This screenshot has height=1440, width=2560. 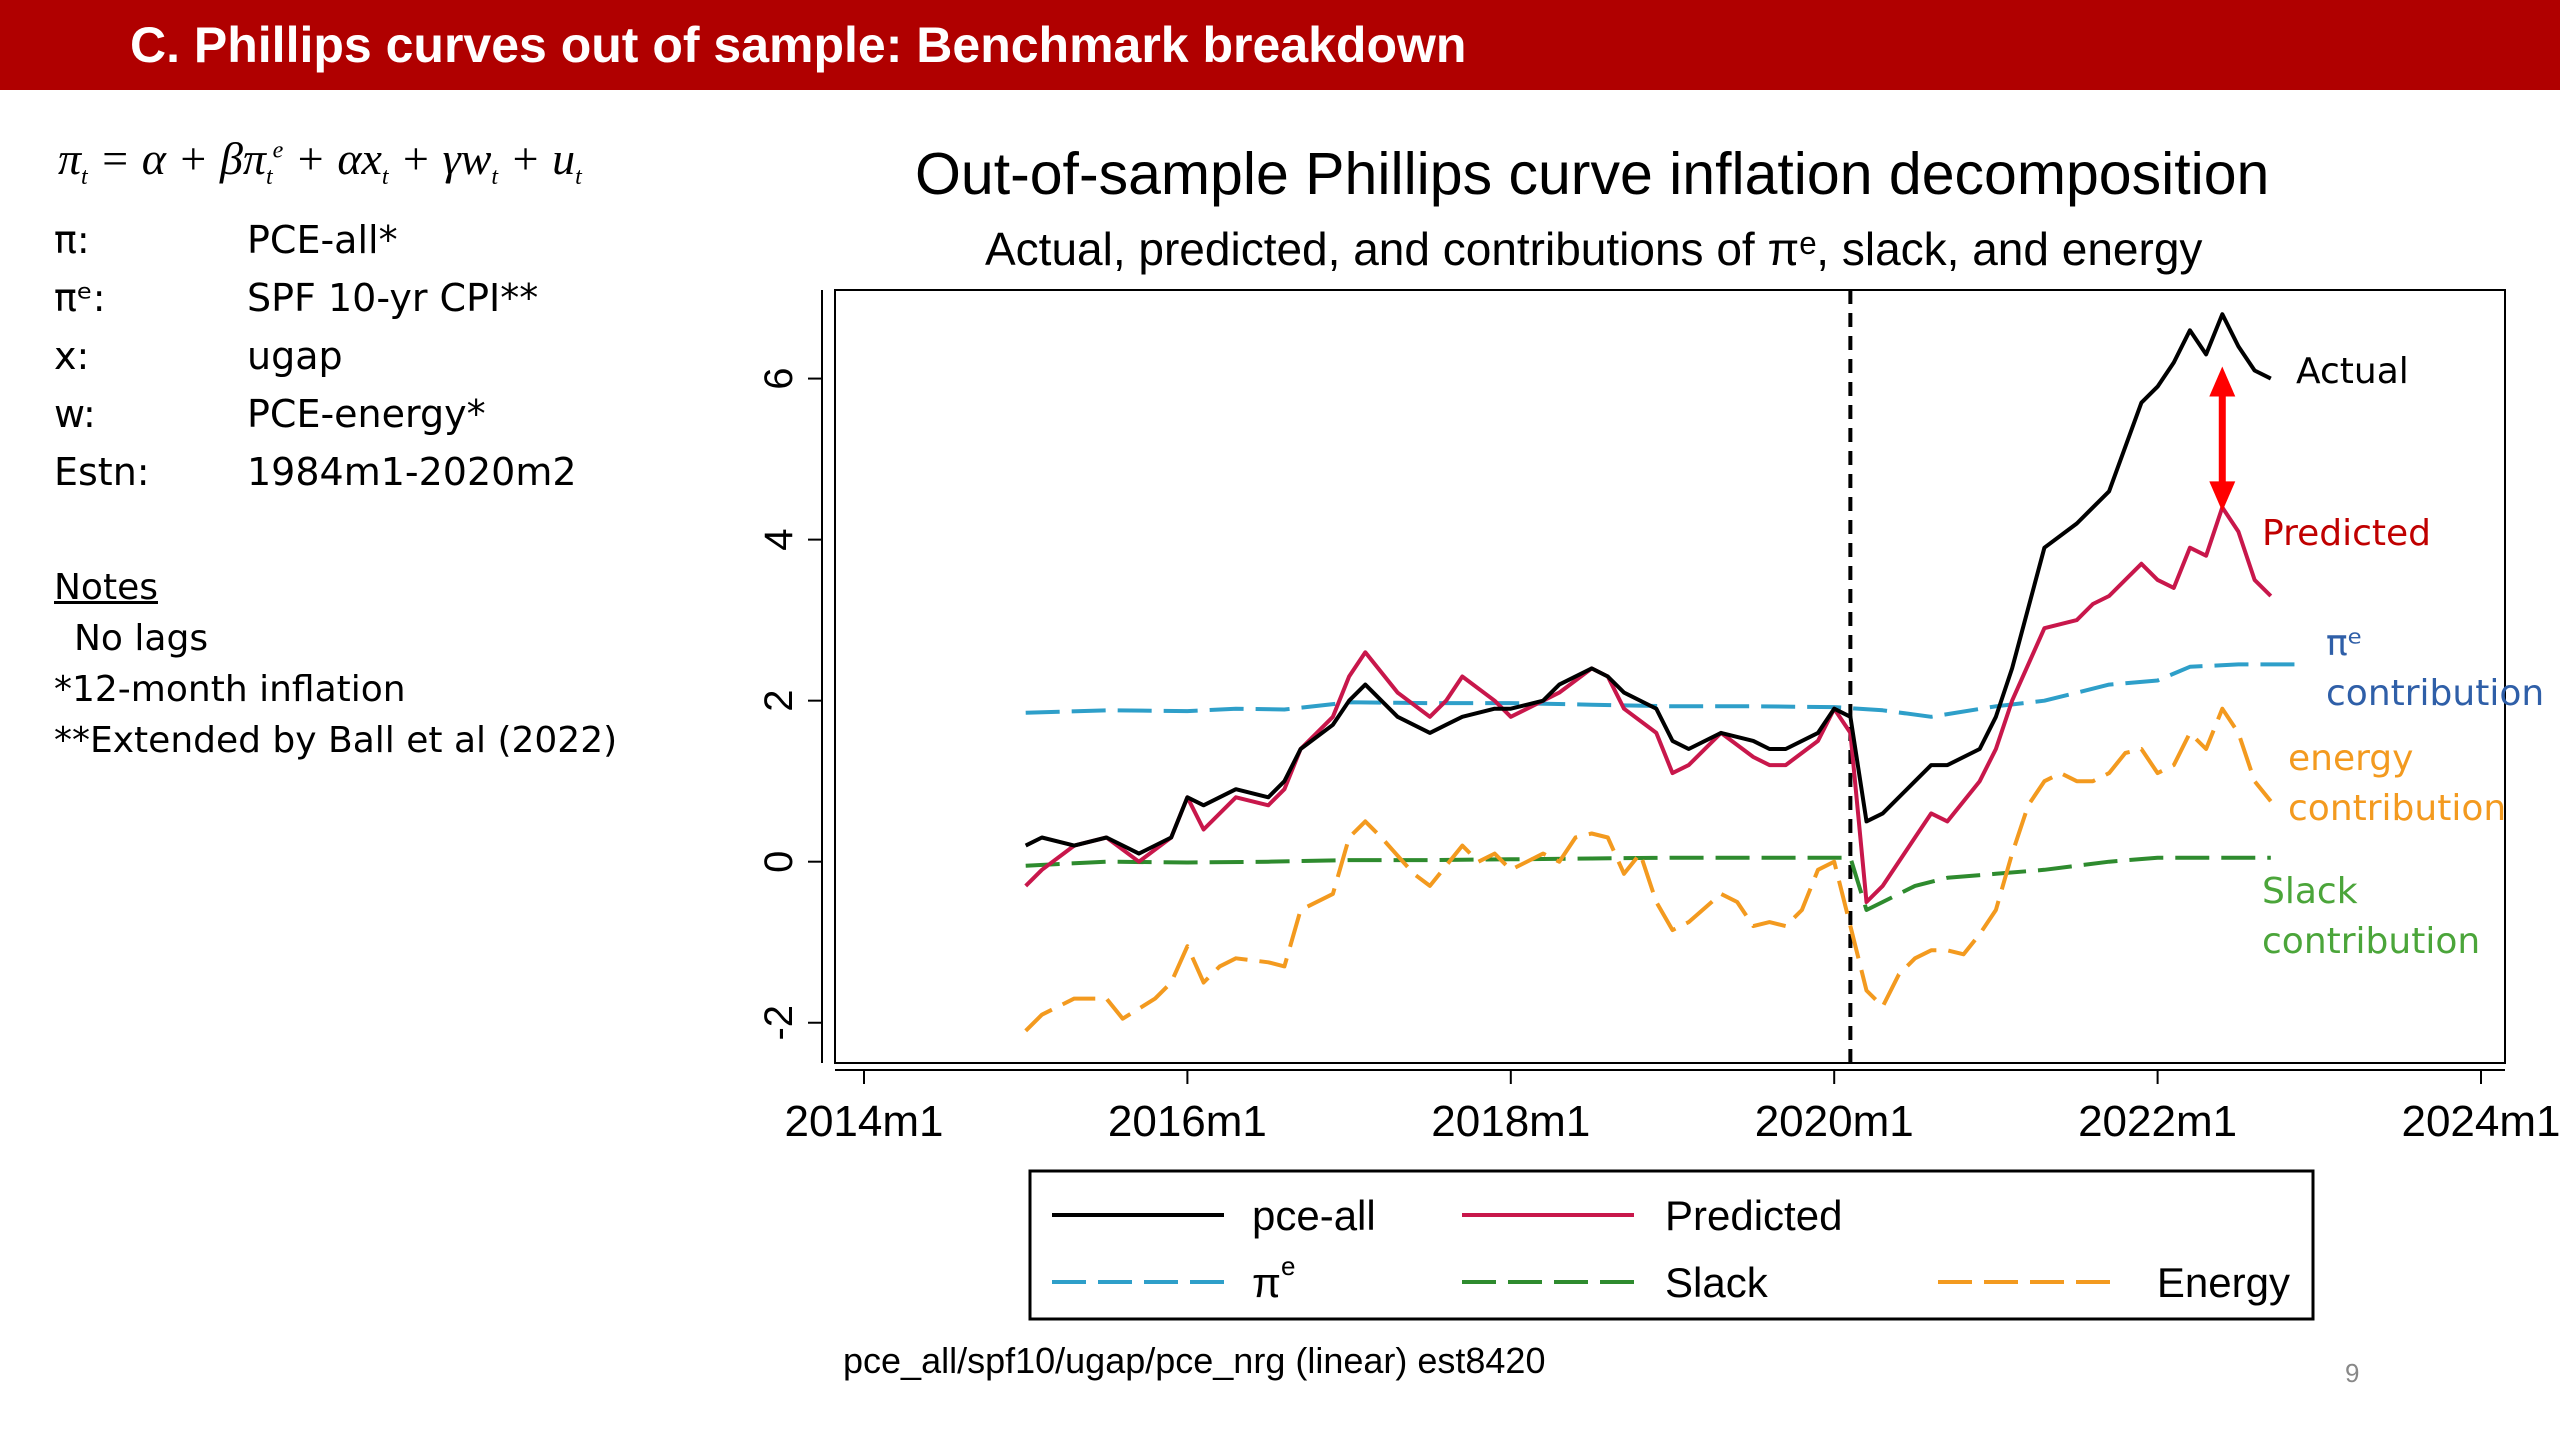 What do you see at coordinates (1671, 1245) in the screenshot?
I see `legend-box` at bounding box center [1671, 1245].